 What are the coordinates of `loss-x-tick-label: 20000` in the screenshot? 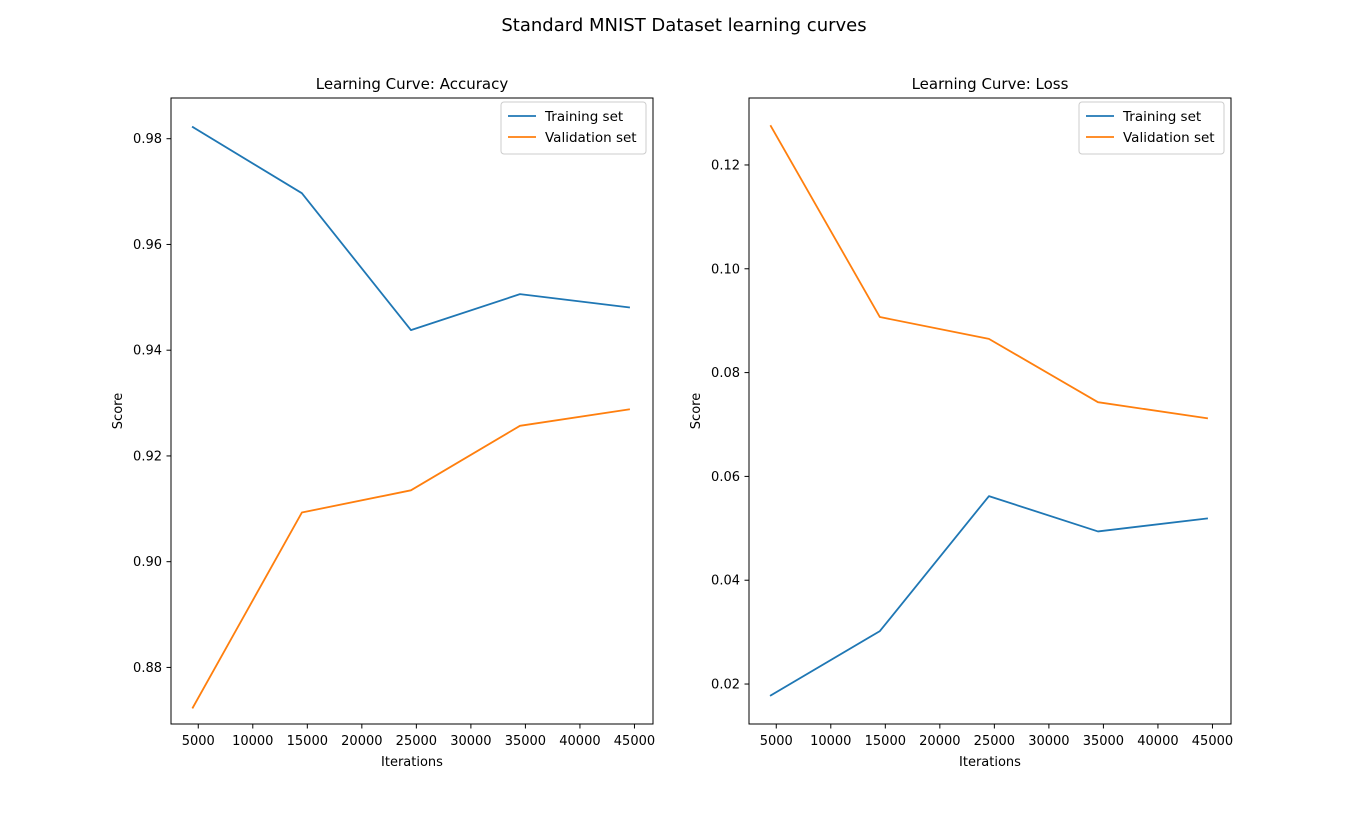 It's located at (939, 741).